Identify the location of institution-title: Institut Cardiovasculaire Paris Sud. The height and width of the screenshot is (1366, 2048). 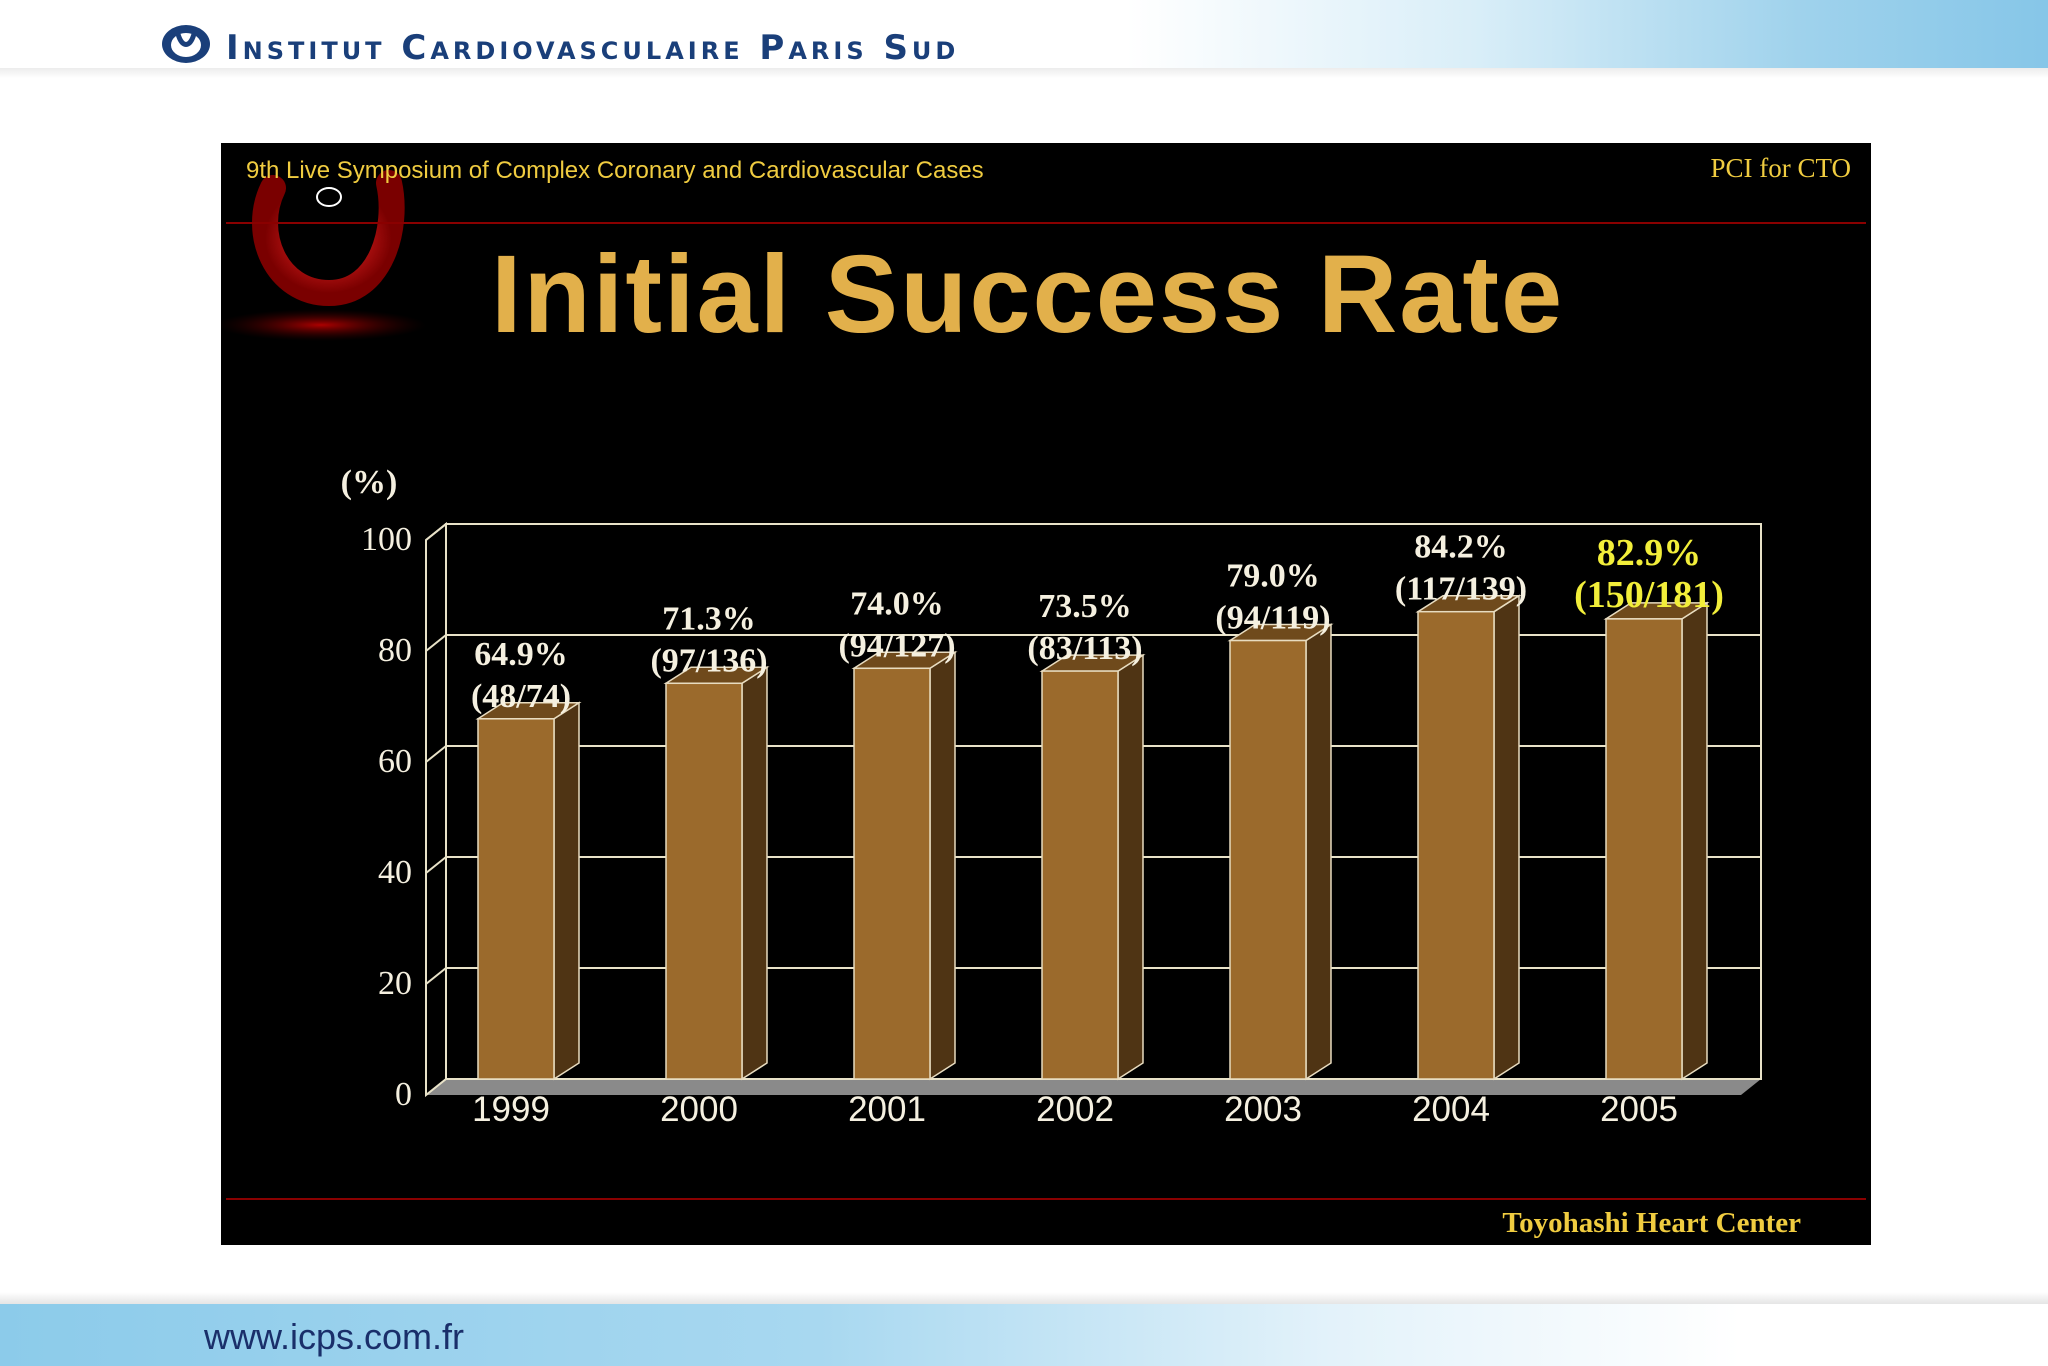
(593, 48).